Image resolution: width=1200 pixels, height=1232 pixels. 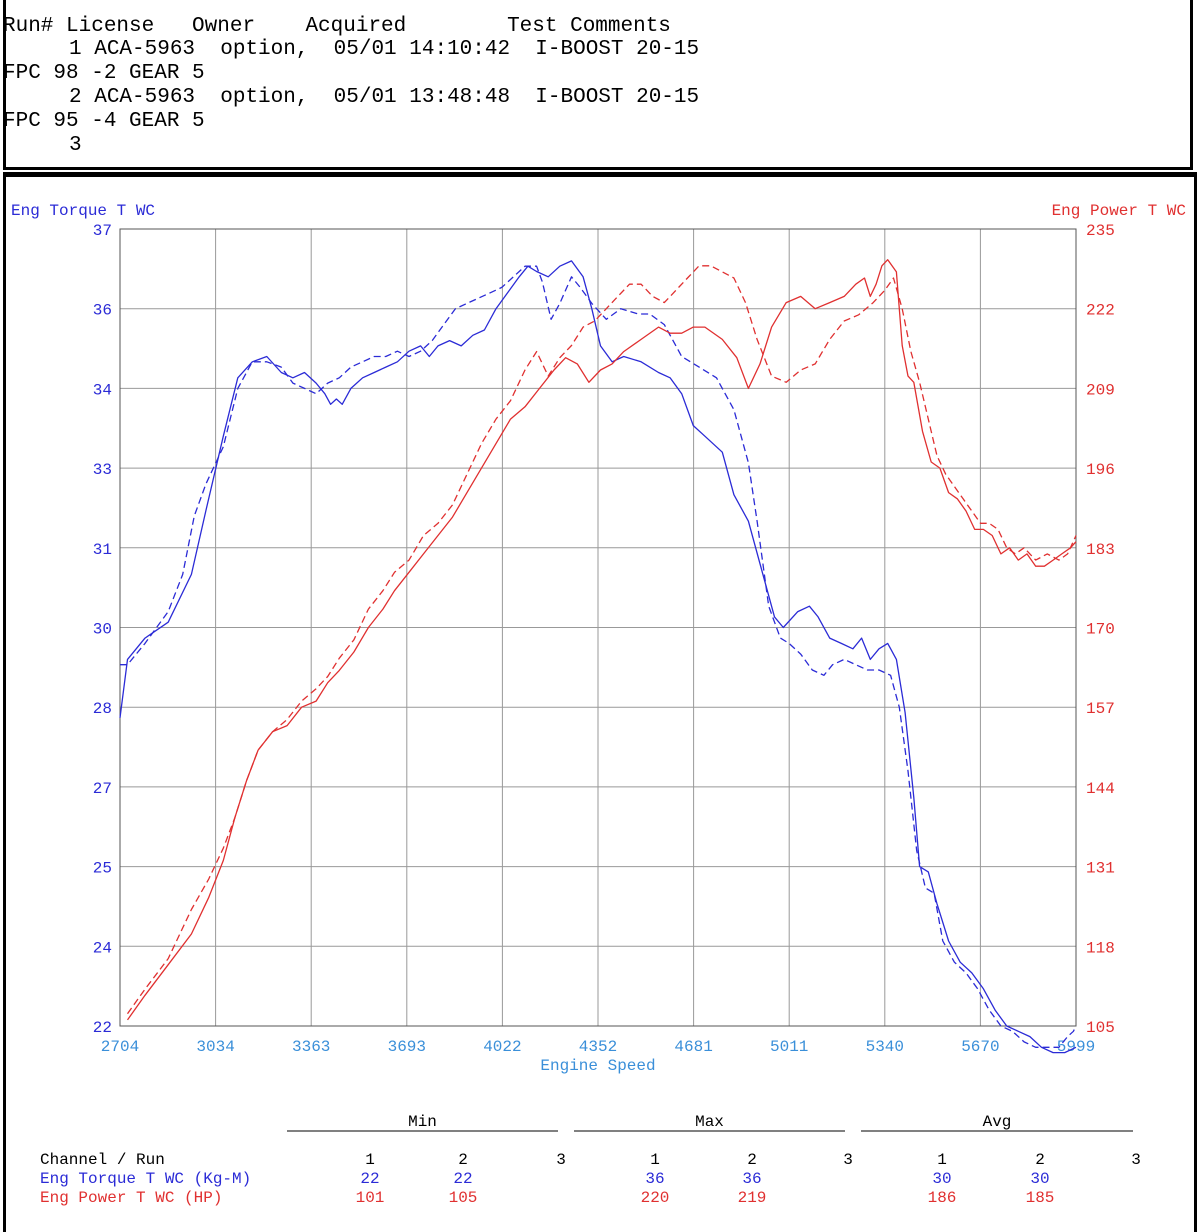 I want to click on y-left-tick-label: 28, so click(x=102, y=709).